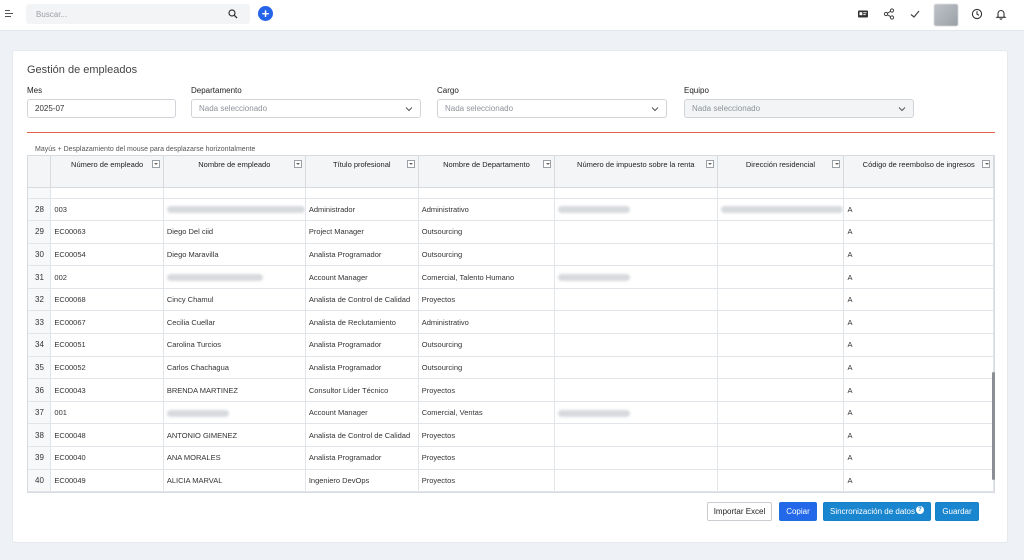 Image resolution: width=1024 pixels, height=560 pixels. Describe the element at coordinates (234, 255) in the screenshot. I see `table-cell: Diego Maravilla` at that location.